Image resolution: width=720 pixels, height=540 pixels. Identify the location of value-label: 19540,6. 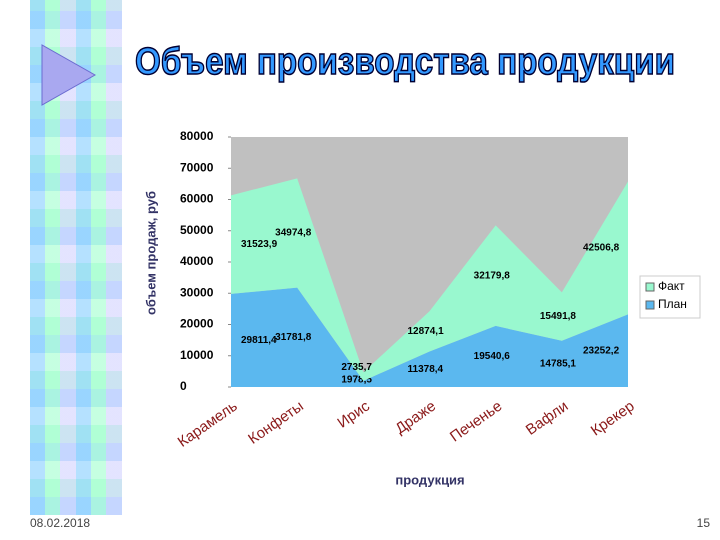
(492, 356).